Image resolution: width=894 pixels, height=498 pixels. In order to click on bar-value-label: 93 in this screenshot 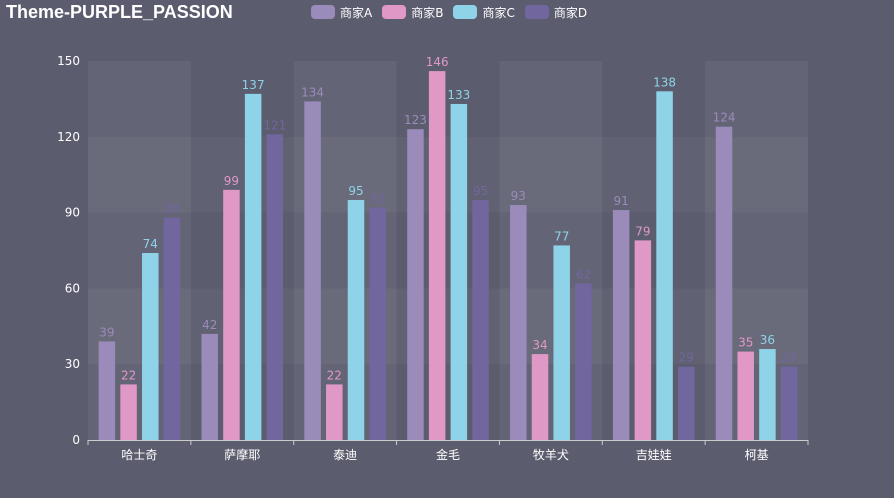, I will do `click(518, 196)`.